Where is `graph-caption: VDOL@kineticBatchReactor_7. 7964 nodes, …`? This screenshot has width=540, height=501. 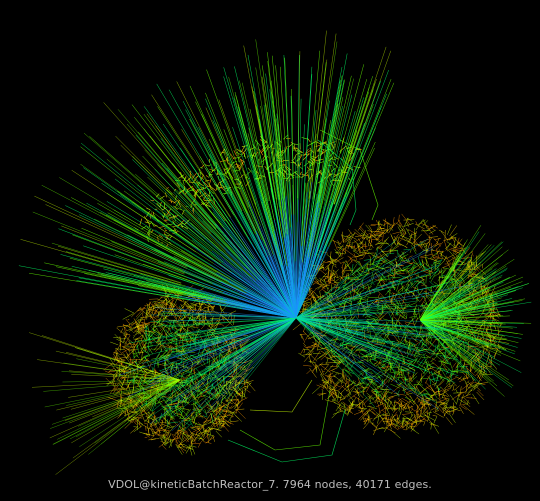 graph-caption: VDOL@kineticBatchReactor_7. 7964 nodes, … is located at coordinates (270, 484).